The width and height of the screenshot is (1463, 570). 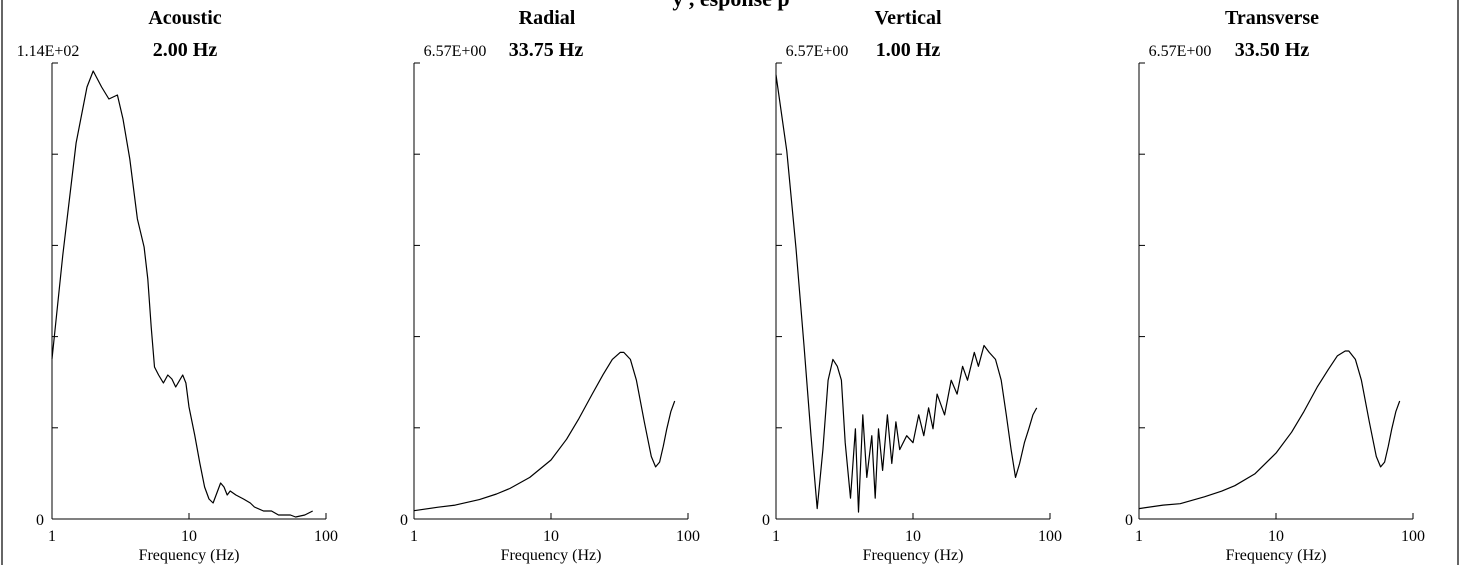 I want to click on series-line-transverse, so click(x=1269, y=430).